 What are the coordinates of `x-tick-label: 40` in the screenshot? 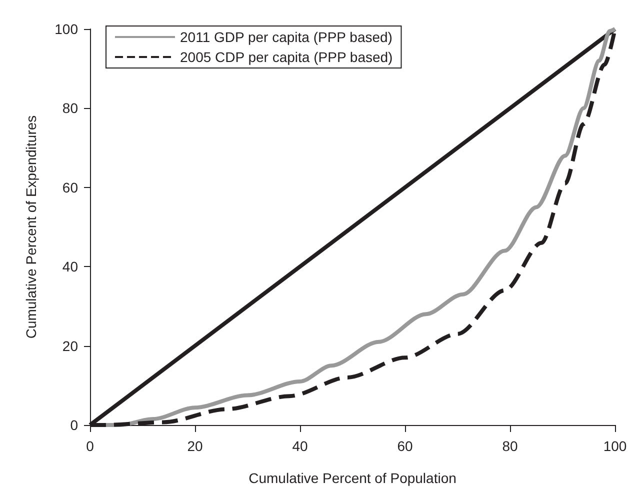 It's located at (300, 446).